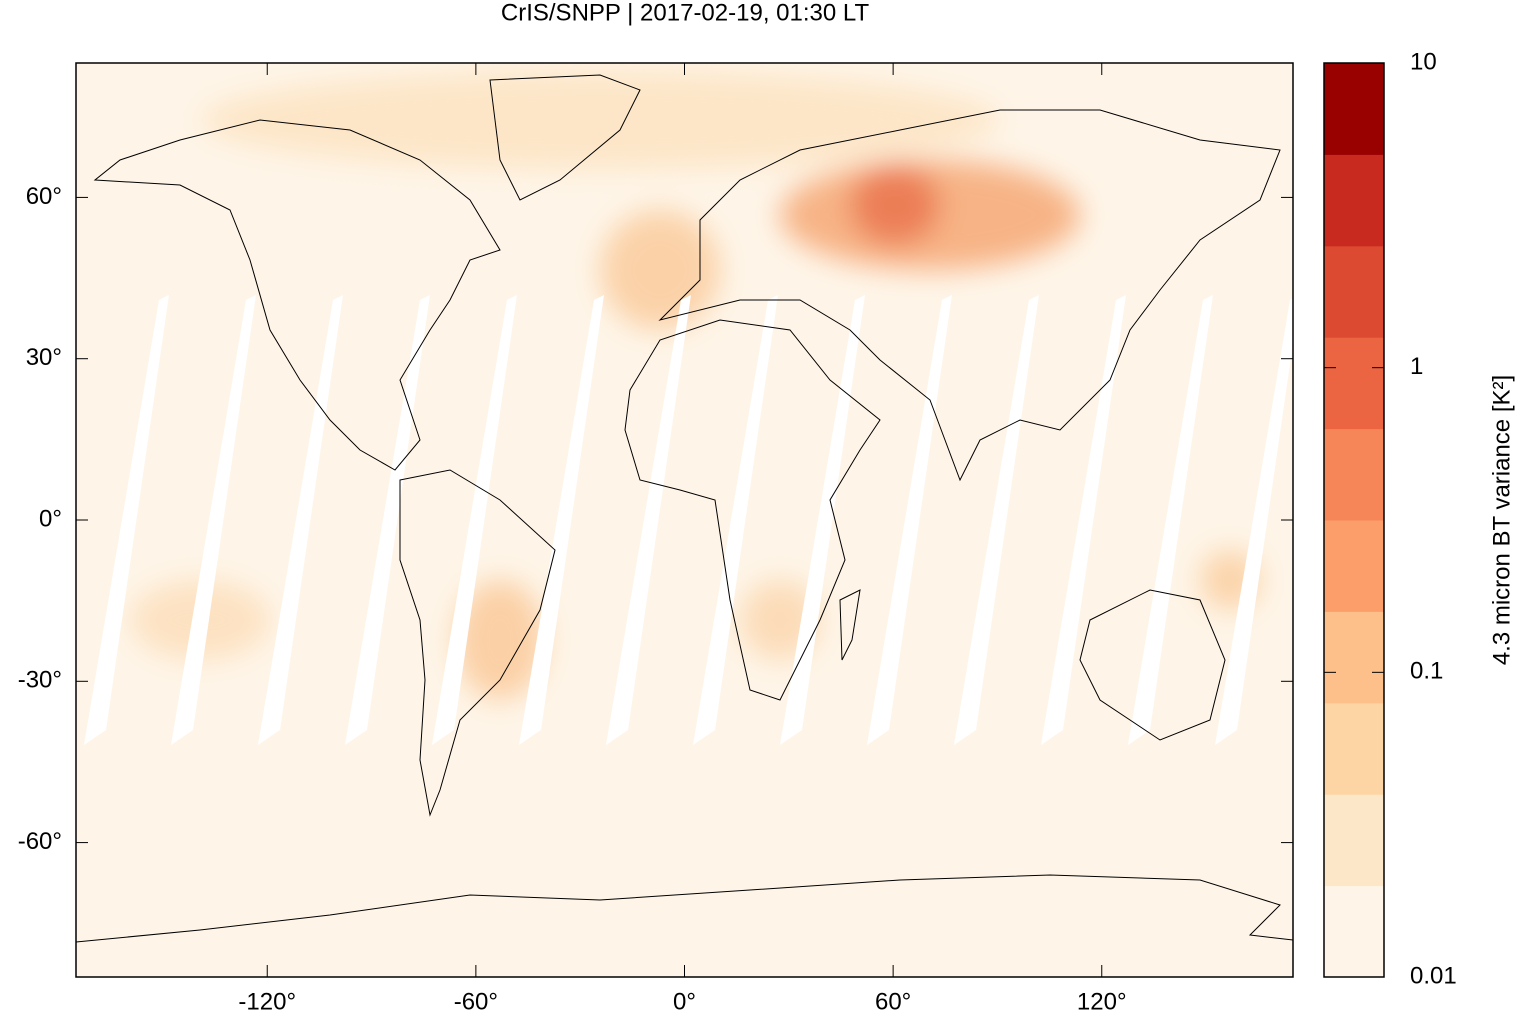  Describe the element at coordinates (1426, 671) in the screenshot. I see `colorbar-tick-label: 0.1` at that location.